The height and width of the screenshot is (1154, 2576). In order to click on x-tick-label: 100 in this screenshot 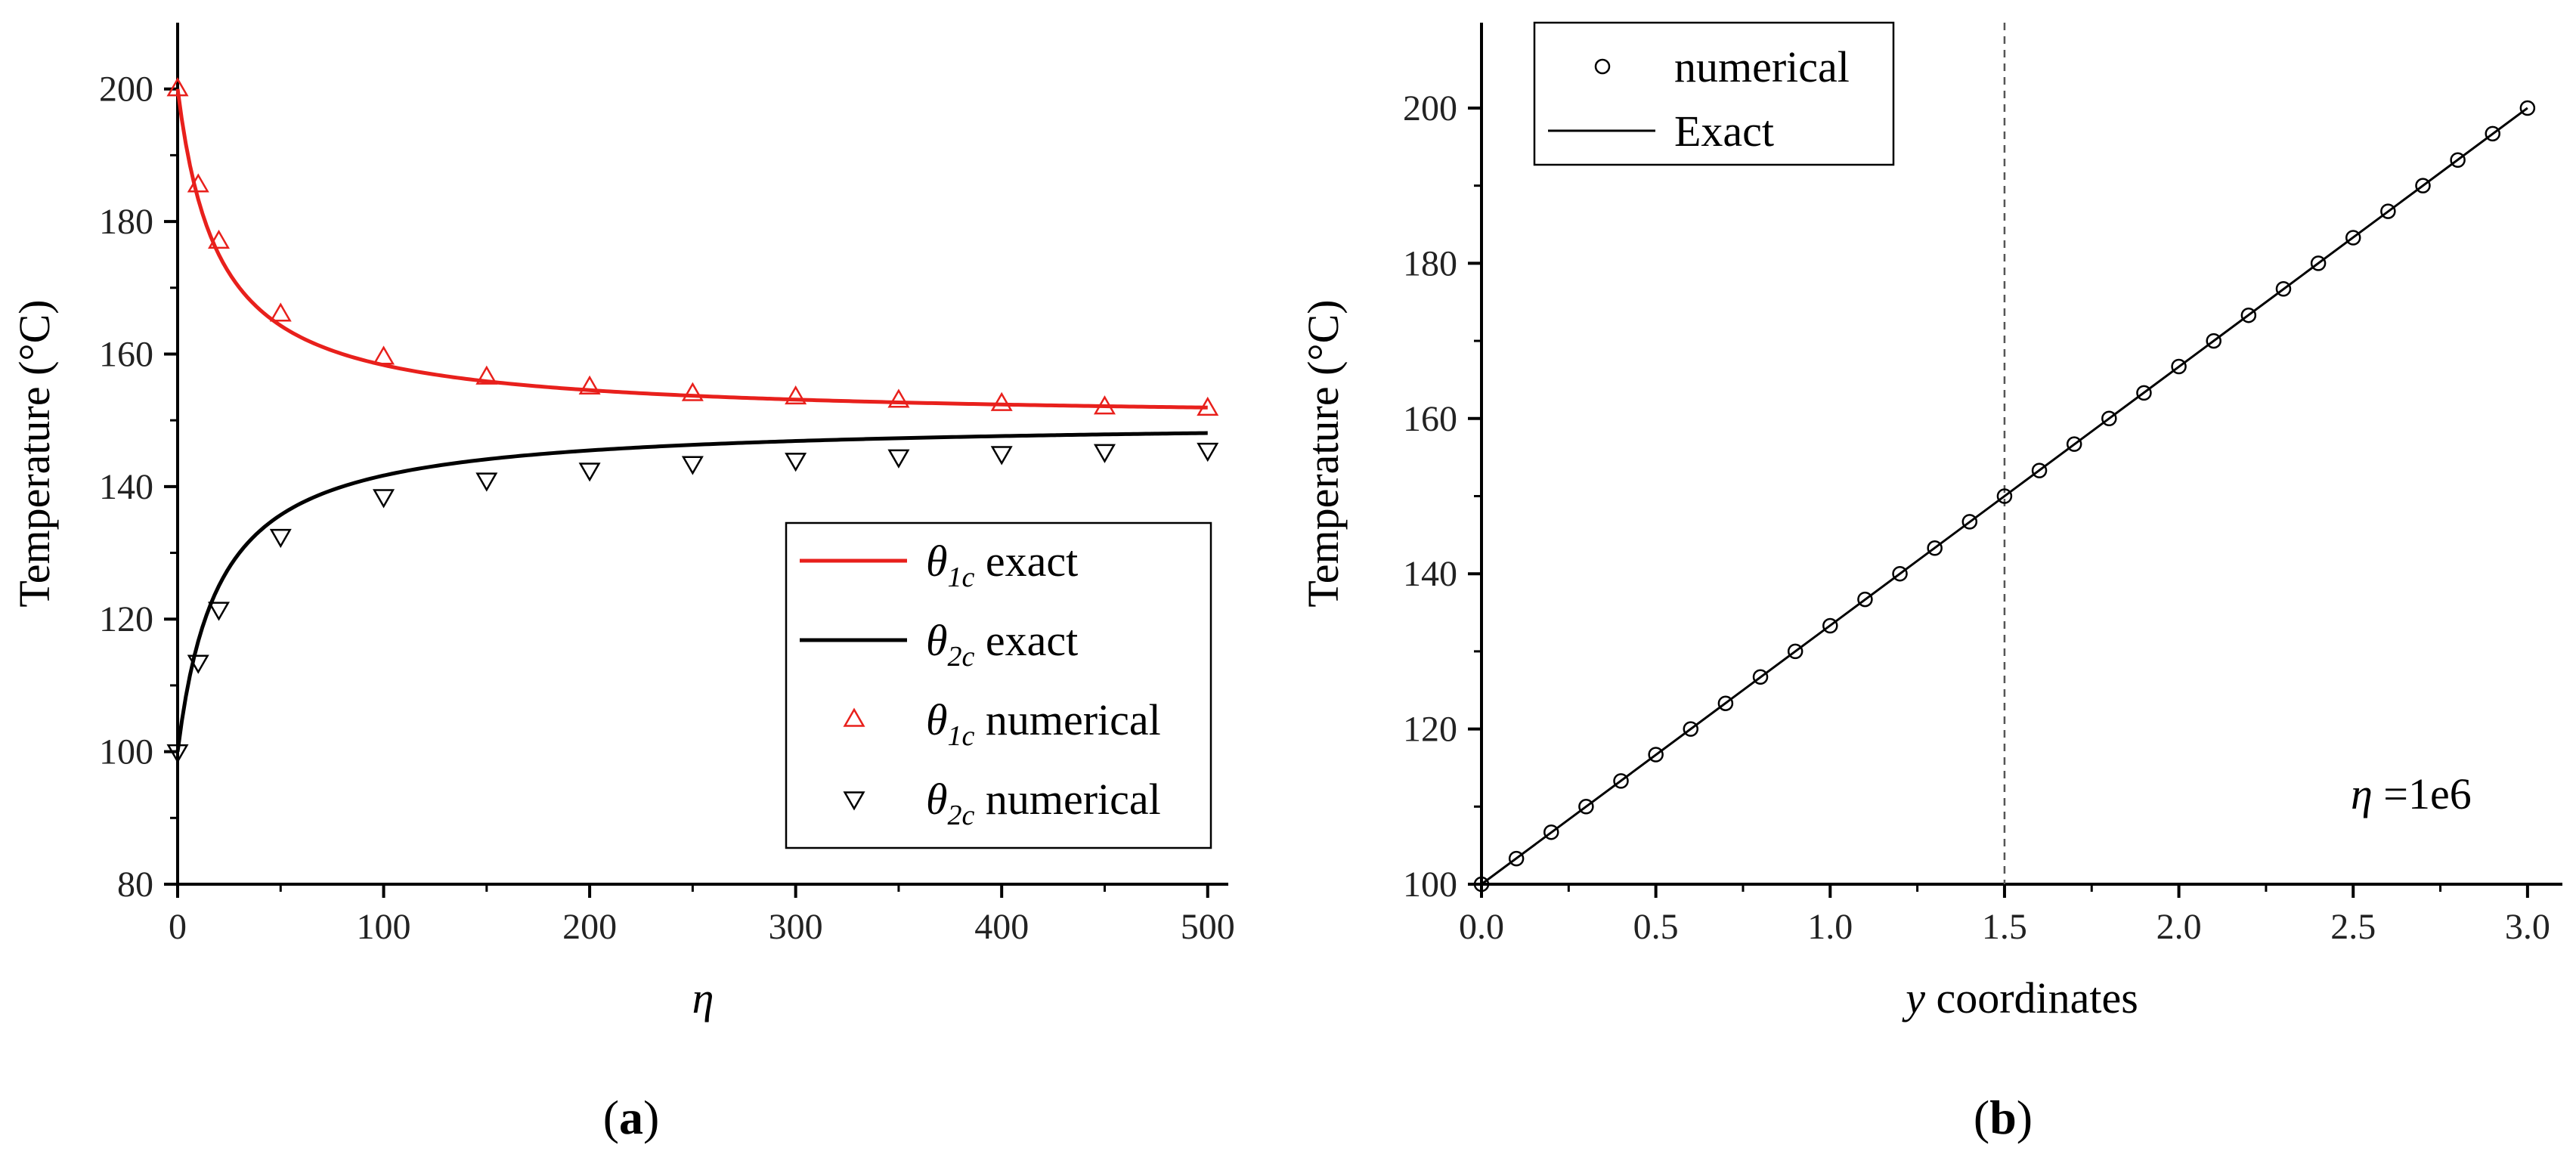, I will do `click(384, 927)`.